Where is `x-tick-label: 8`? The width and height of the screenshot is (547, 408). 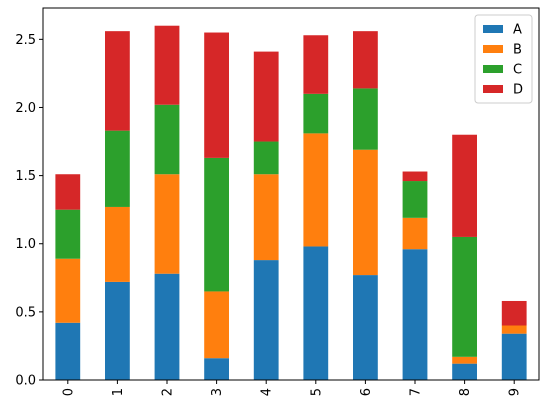 x-tick-label: 8 is located at coordinates (465, 392).